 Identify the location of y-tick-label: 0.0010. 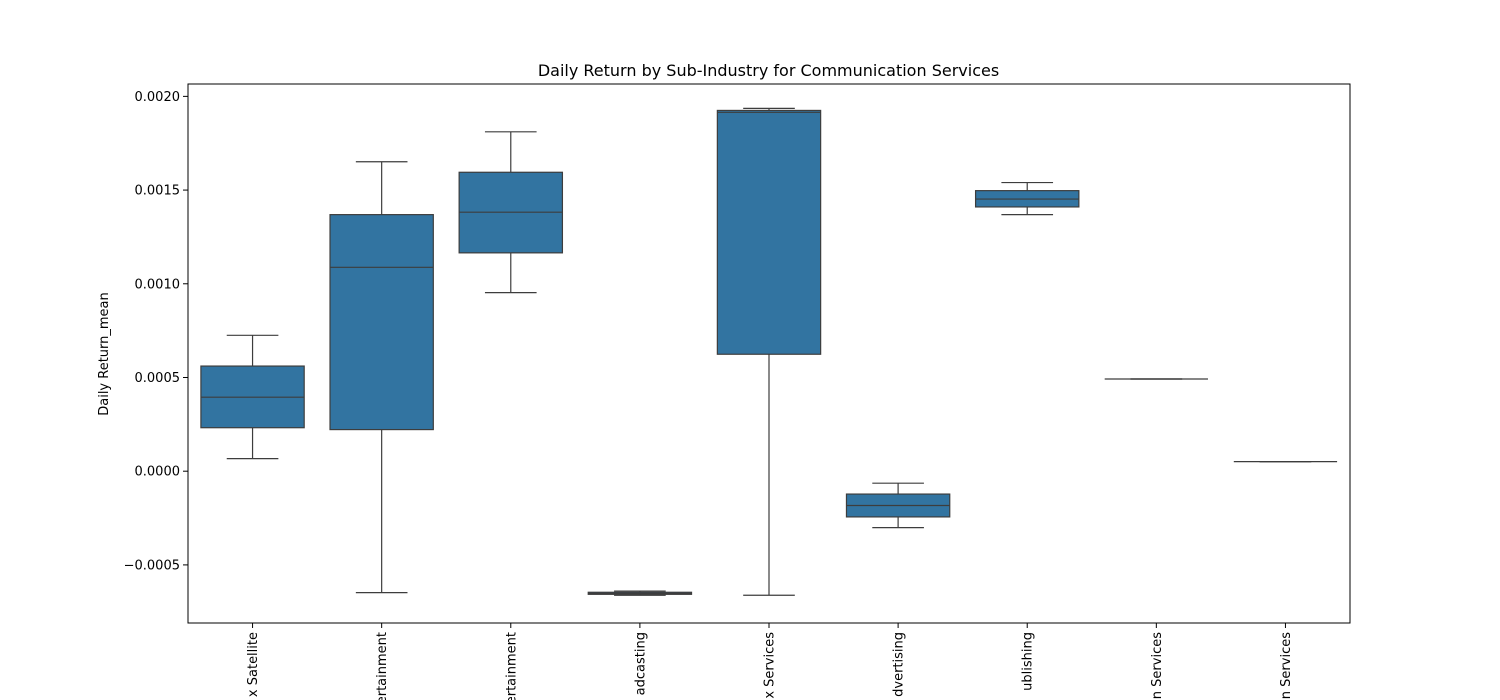
(158, 284).